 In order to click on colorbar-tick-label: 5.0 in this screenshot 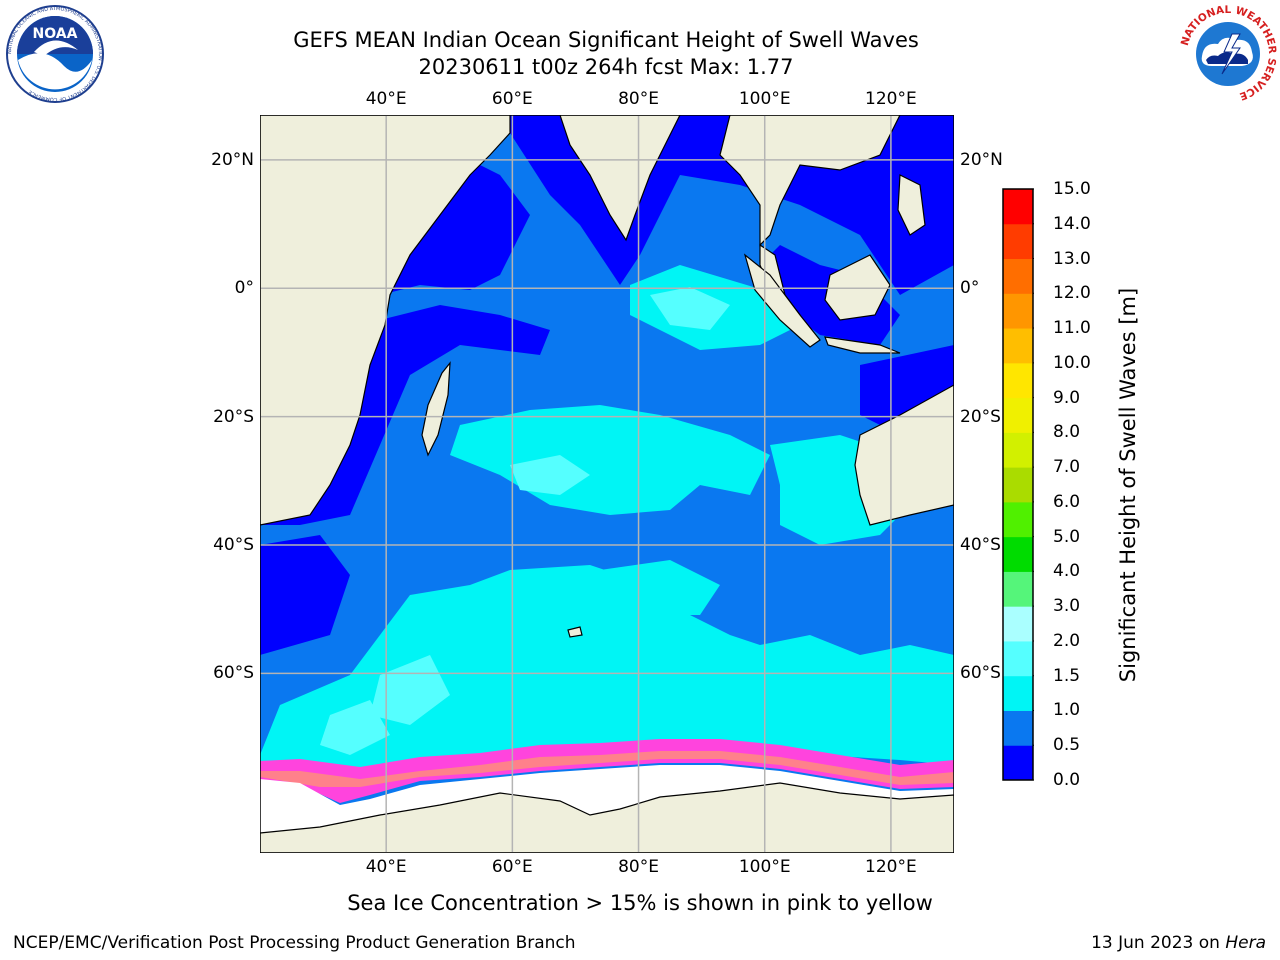, I will do `click(1067, 536)`.